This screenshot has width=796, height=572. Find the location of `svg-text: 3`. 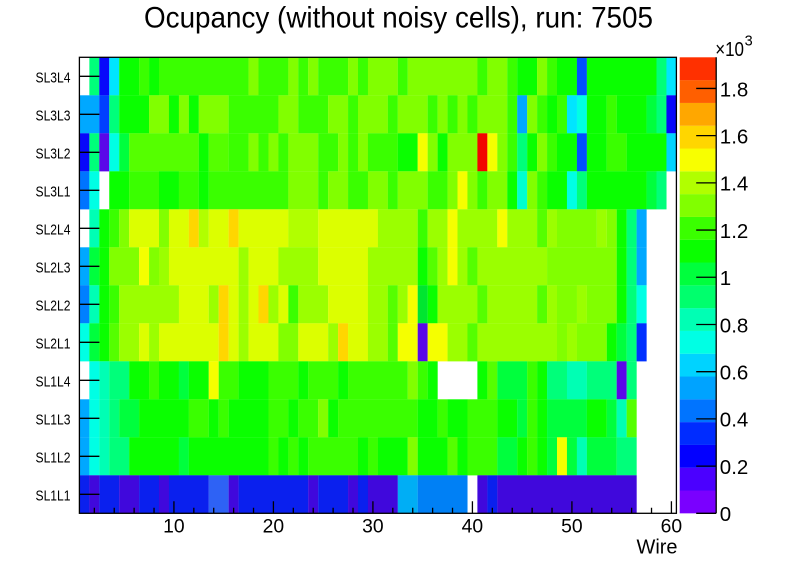

svg-text: 3 is located at coordinates (749, 42).